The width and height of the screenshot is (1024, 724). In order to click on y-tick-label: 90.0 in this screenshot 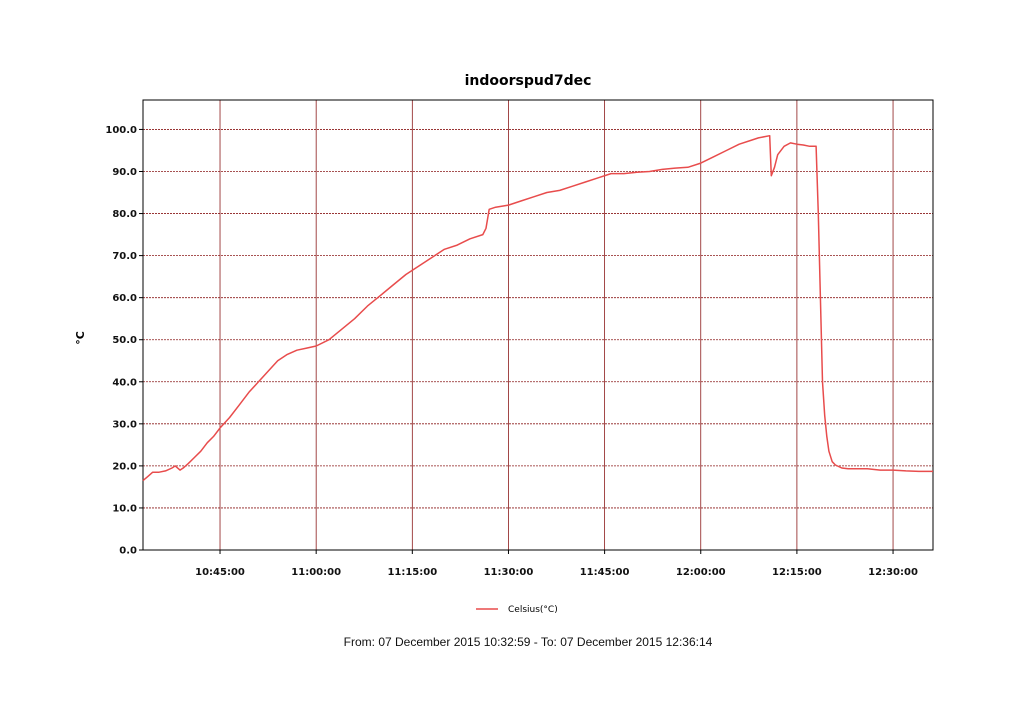, I will do `click(124, 172)`.